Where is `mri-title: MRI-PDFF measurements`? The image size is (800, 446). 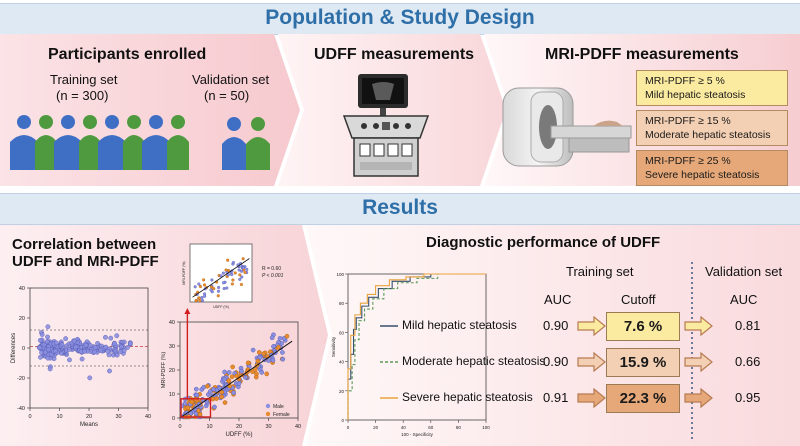 mri-title: MRI-PDFF measurements is located at coordinates (642, 54).